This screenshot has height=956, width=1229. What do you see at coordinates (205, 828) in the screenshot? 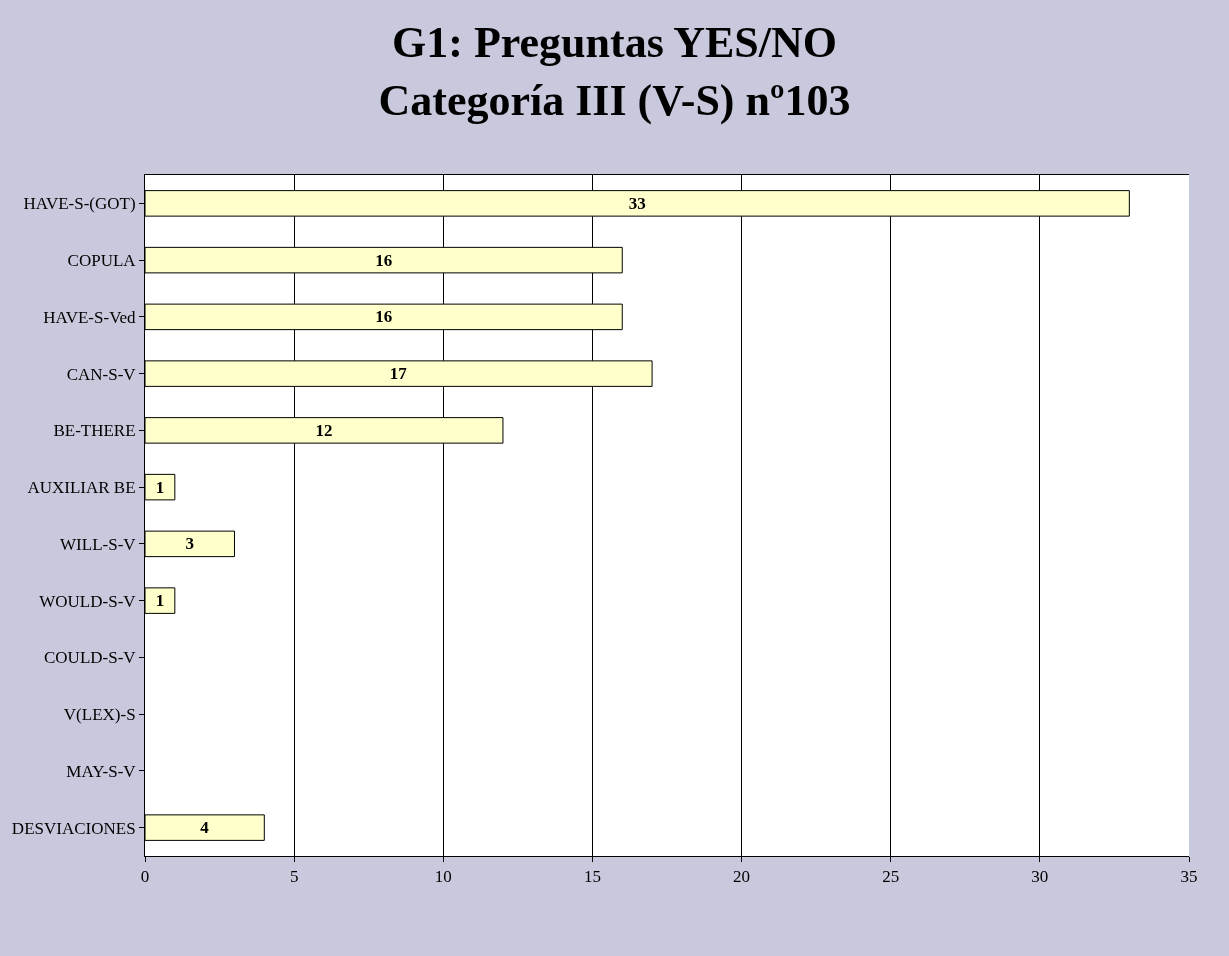
I see `data-label: 4` at bounding box center [205, 828].